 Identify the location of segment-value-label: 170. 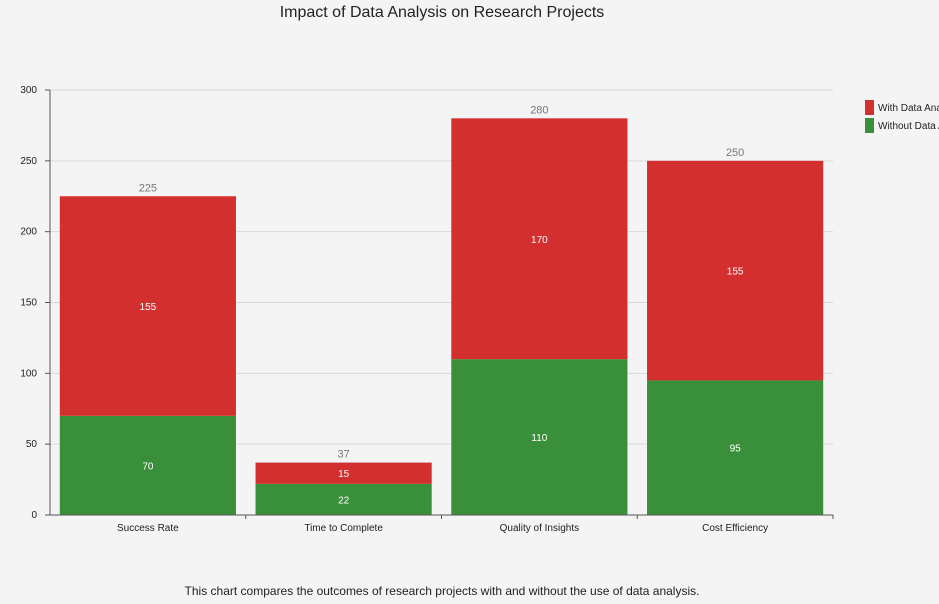
(539, 240).